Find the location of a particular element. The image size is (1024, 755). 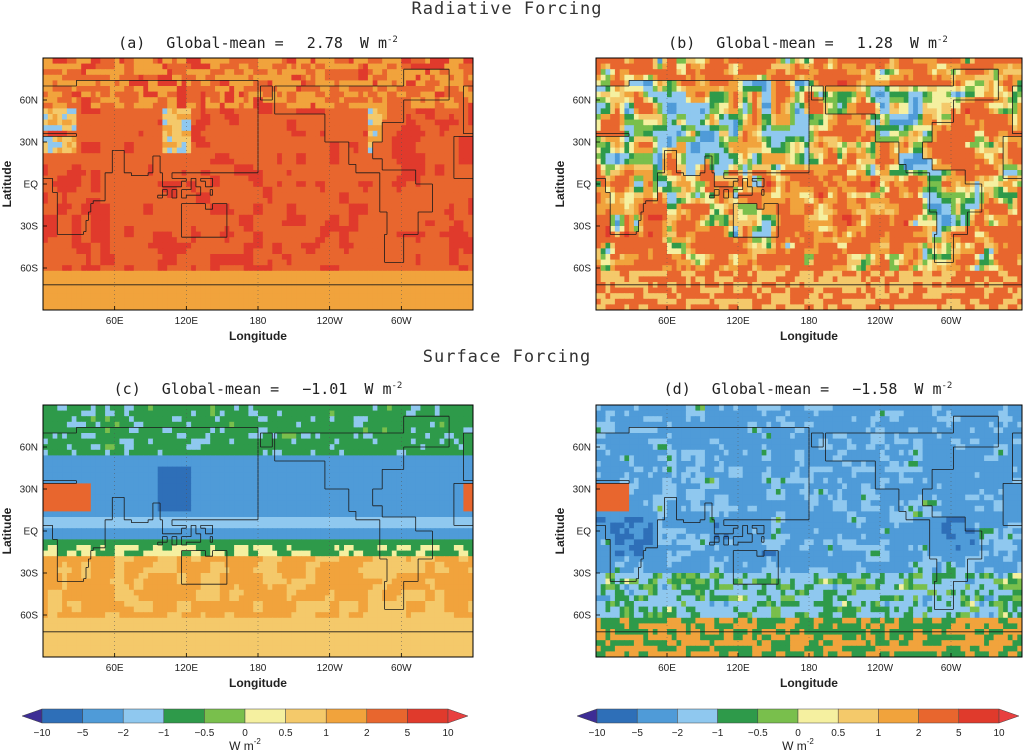

panel-a-global-mean: 2.78 is located at coordinates (325, 43).